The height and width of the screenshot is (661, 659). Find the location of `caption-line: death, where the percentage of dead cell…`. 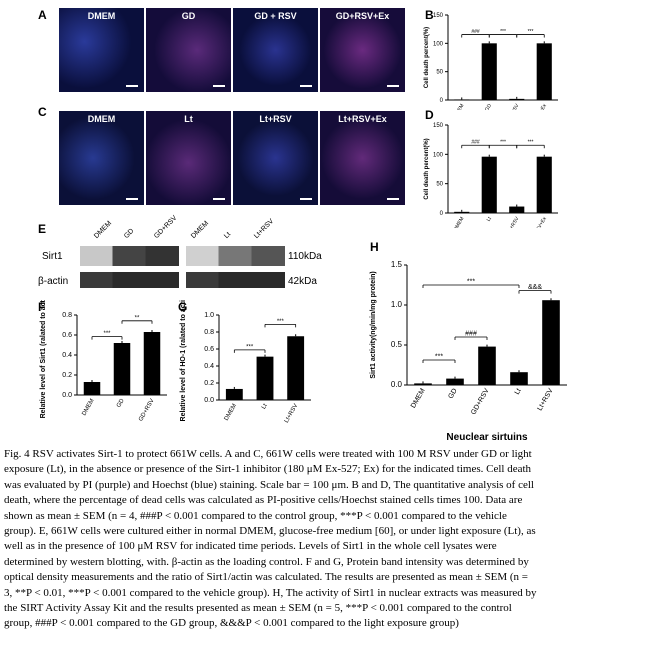

caption-line: death, where the percentage of dead cell… is located at coordinates (263, 500).